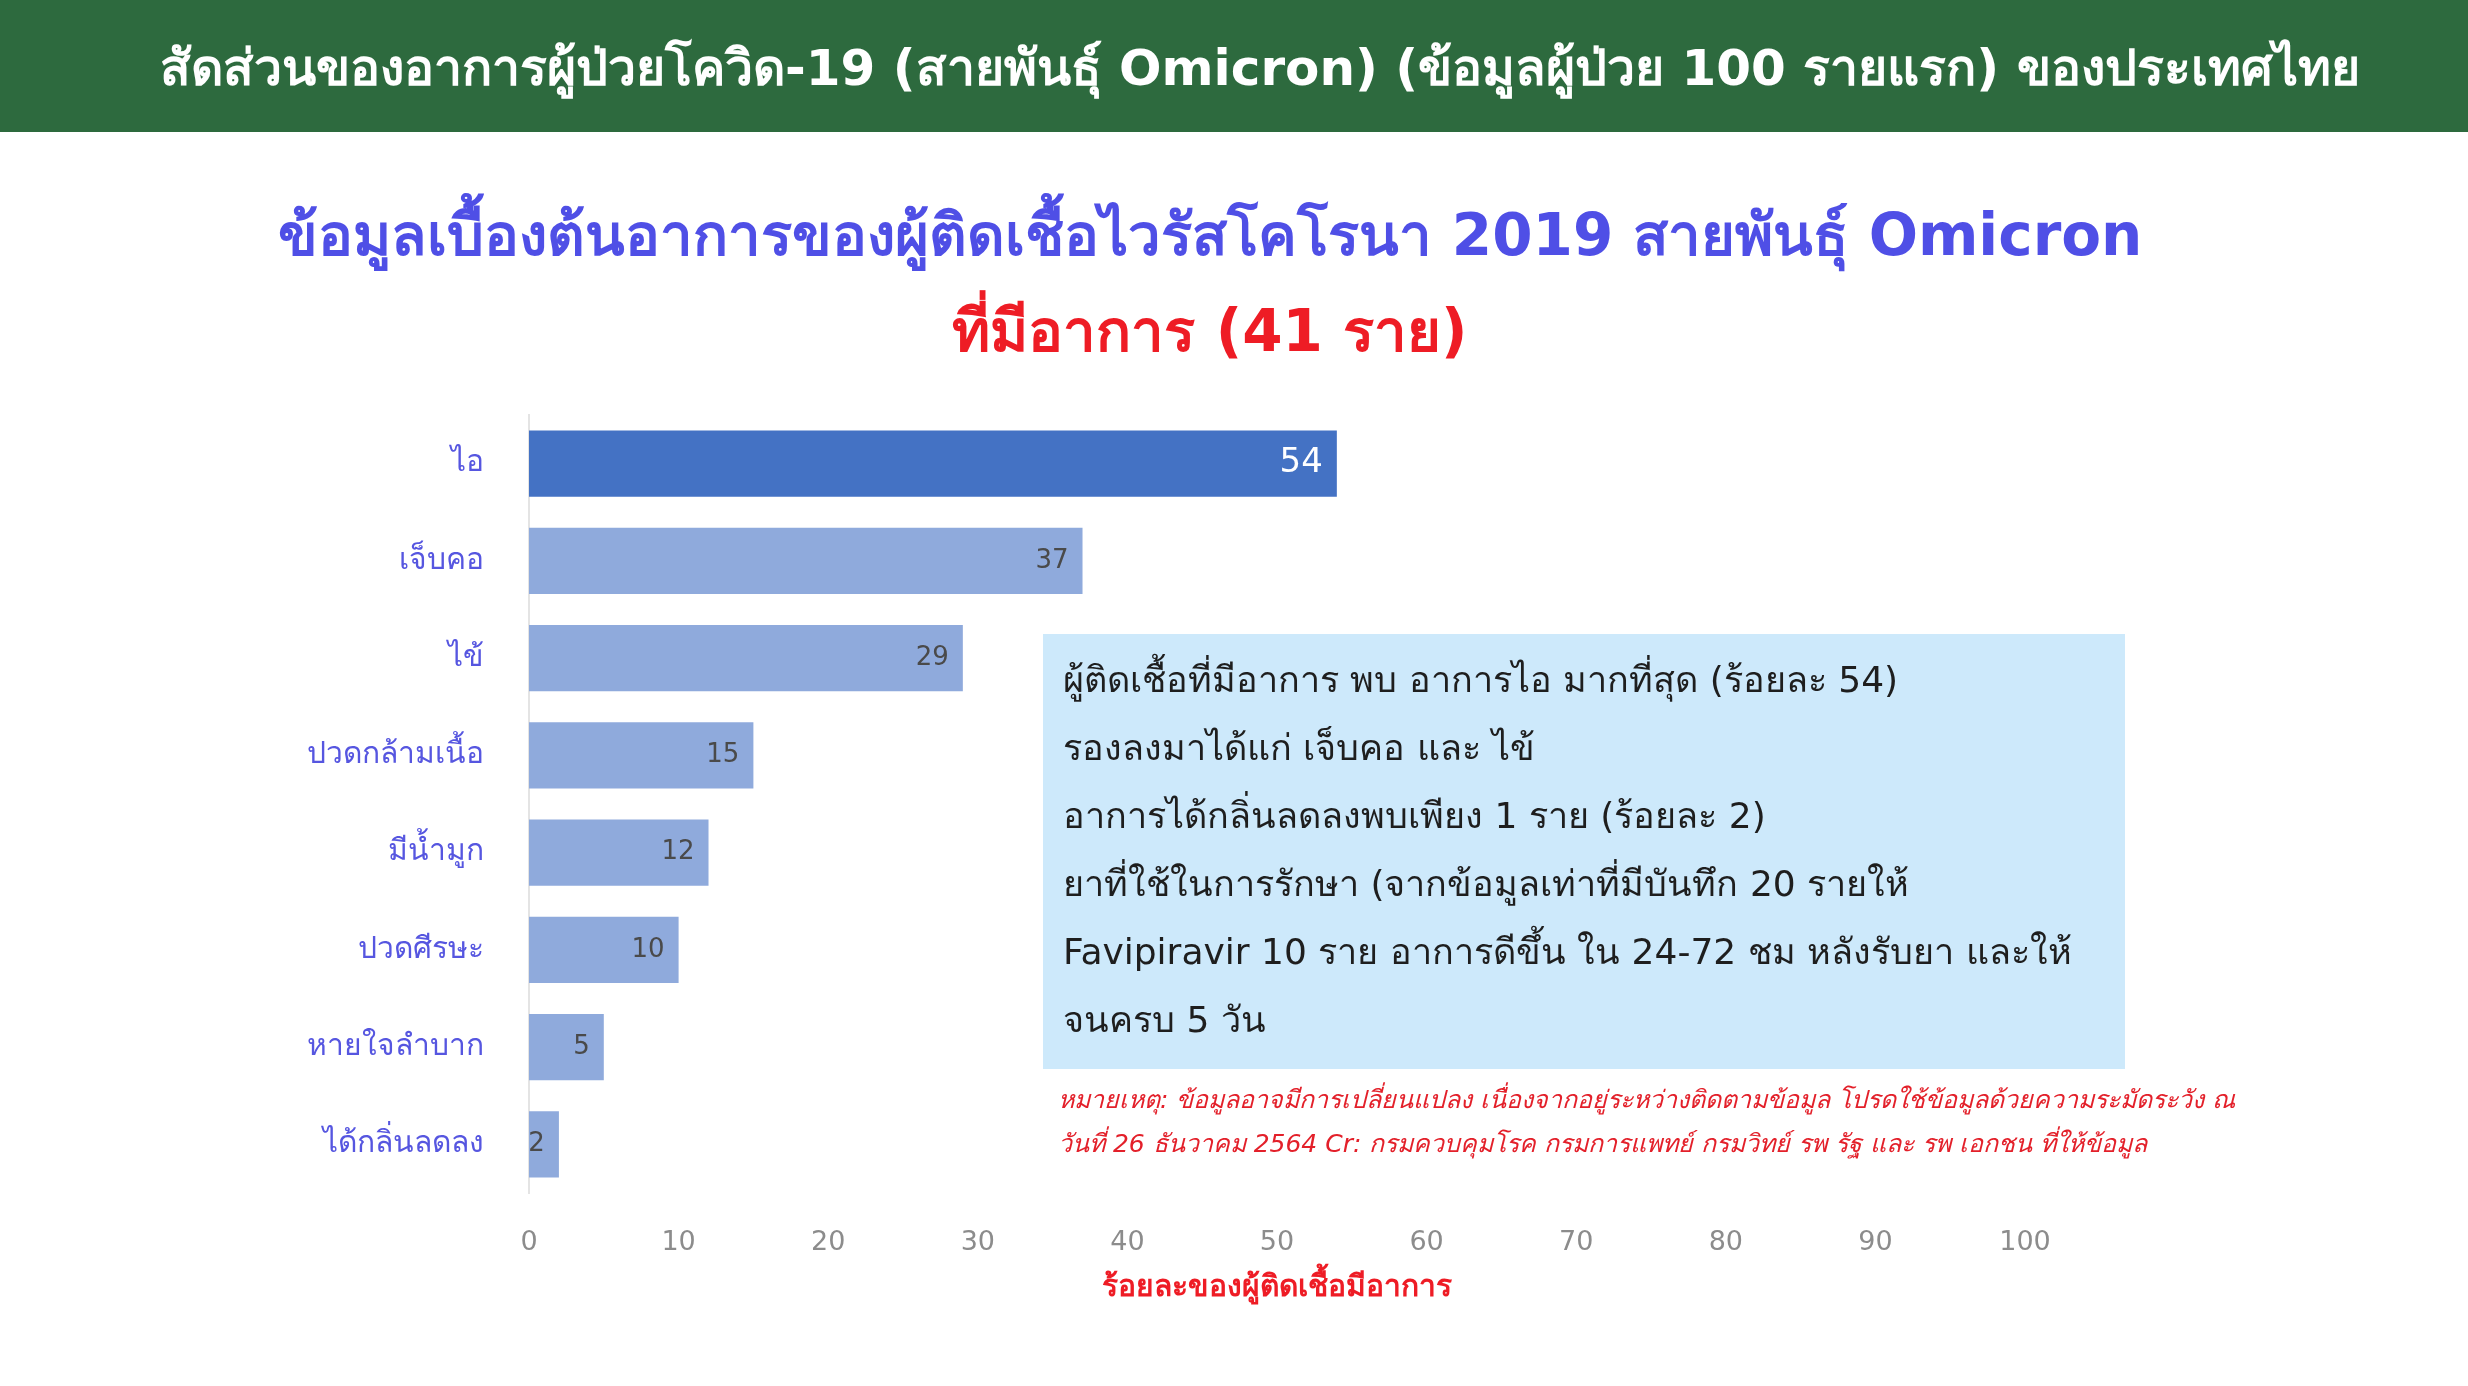 This screenshot has height=1386, width=2468. What do you see at coordinates (581, 1044) in the screenshot?
I see `data-label: 5` at bounding box center [581, 1044].